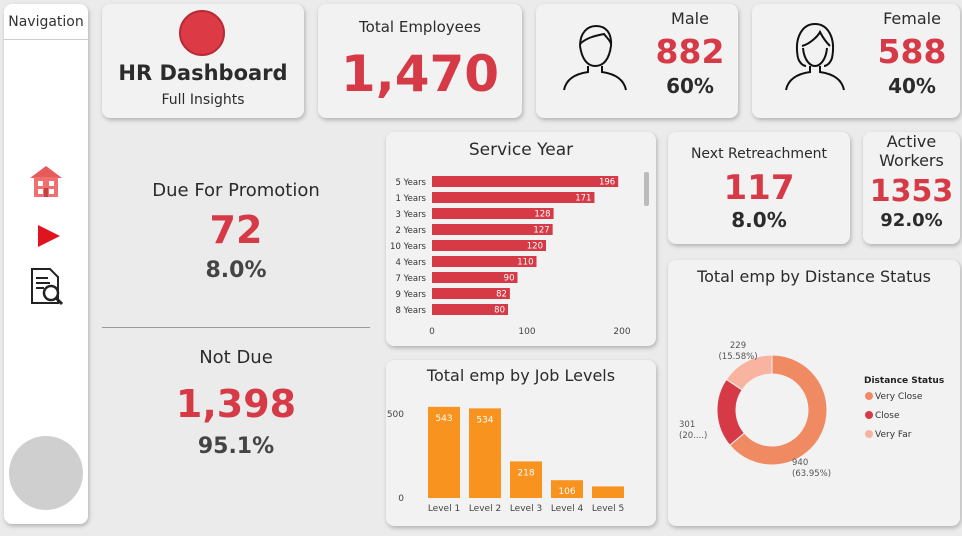 Image resolution: width=962 pixels, height=536 pixels. What do you see at coordinates (912, 86) in the screenshot?
I see `female-percent: 40%` at bounding box center [912, 86].